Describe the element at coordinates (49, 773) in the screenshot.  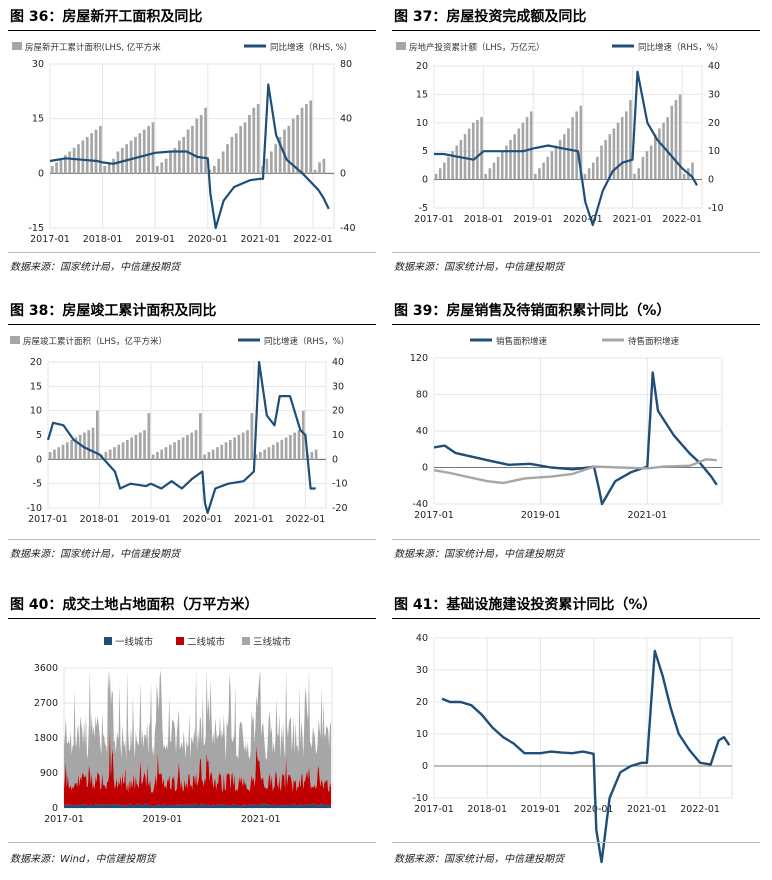
I see `y-tick-label: 900` at that location.